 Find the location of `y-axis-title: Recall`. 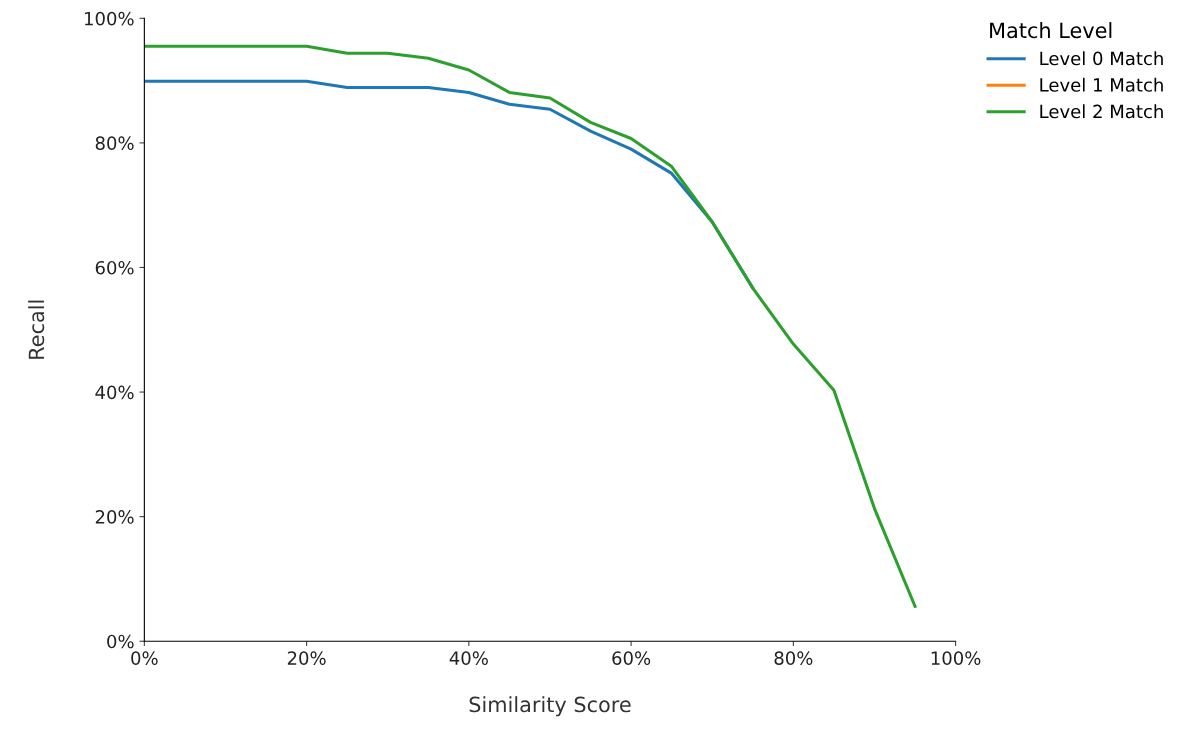

y-axis-title: Recall is located at coordinates (36, 329).